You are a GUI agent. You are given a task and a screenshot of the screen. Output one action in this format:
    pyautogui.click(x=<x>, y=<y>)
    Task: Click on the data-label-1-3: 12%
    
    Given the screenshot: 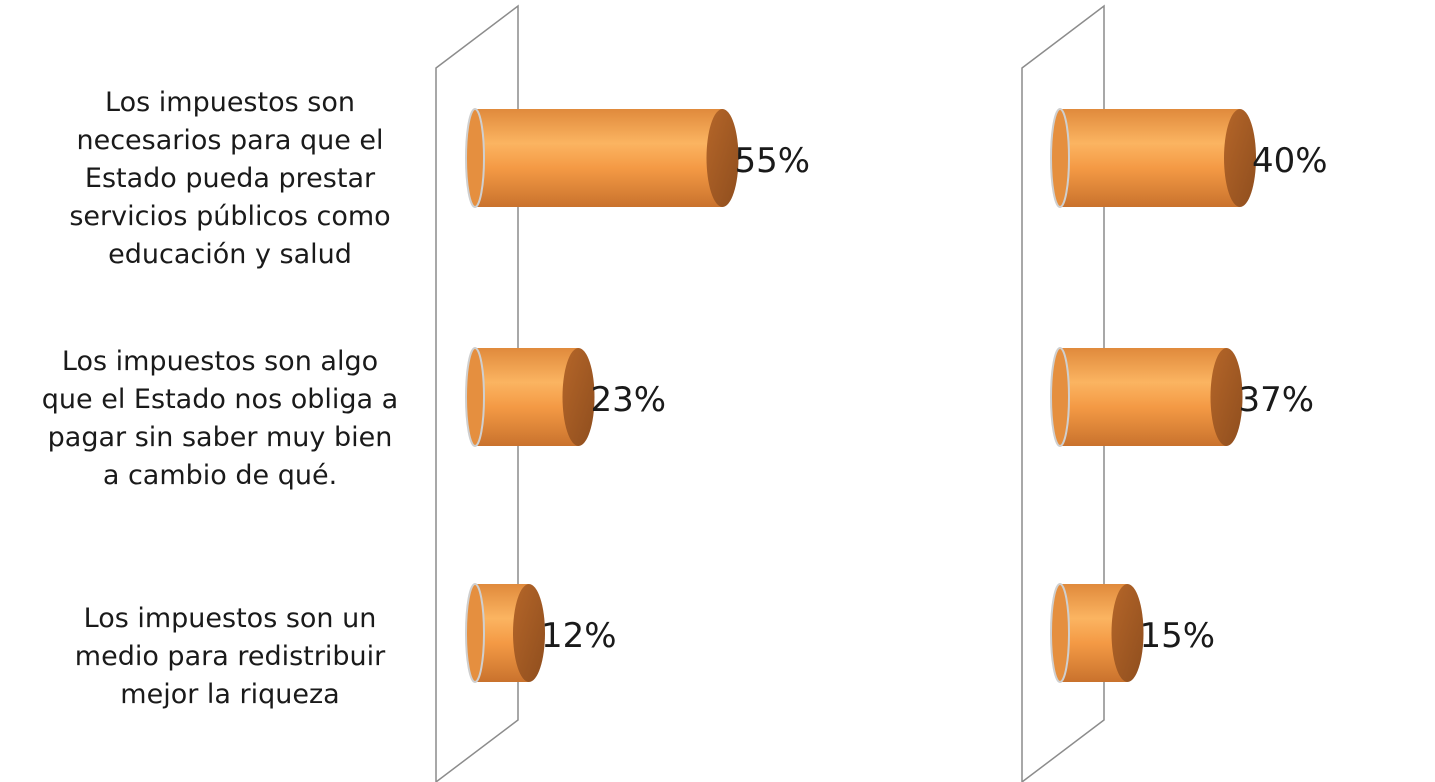 What is the action you would take?
    pyautogui.click(x=579, y=636)
    